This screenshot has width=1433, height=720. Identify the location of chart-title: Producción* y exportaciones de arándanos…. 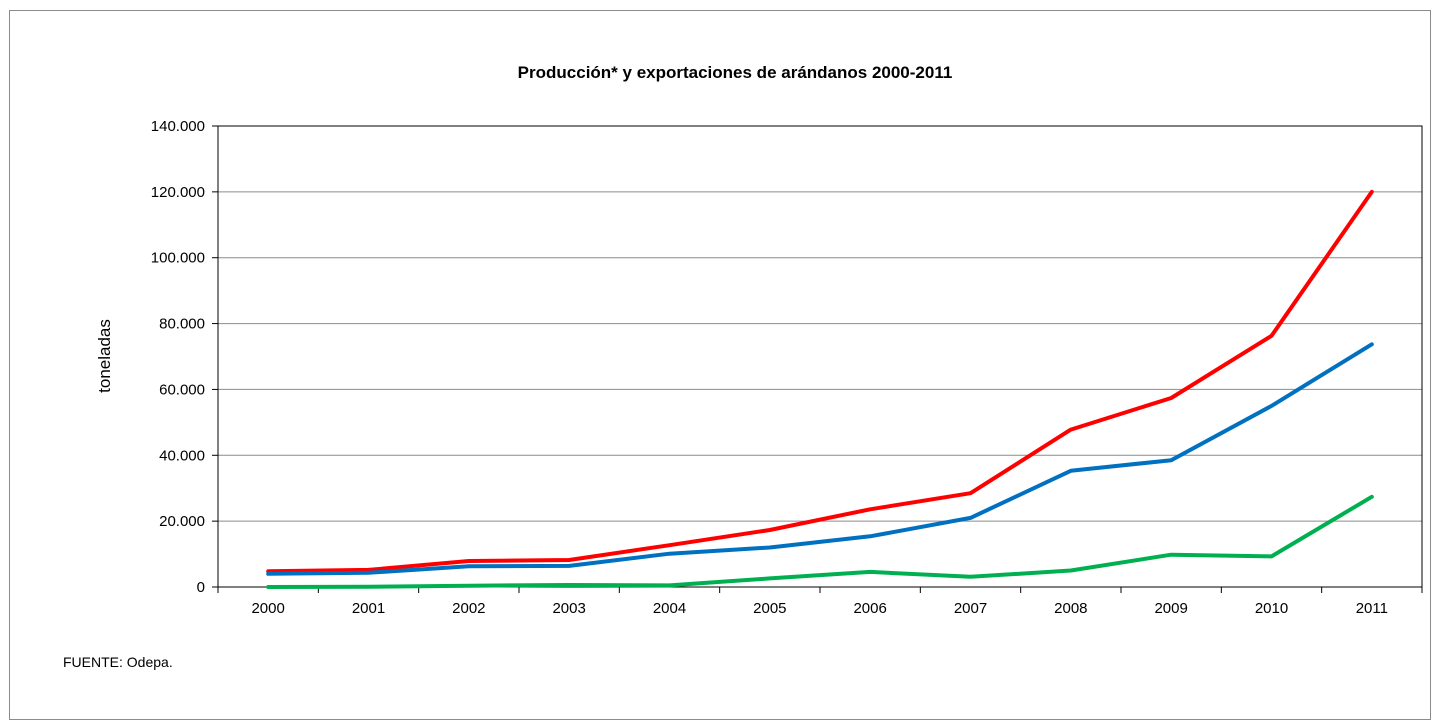
(735, 72).